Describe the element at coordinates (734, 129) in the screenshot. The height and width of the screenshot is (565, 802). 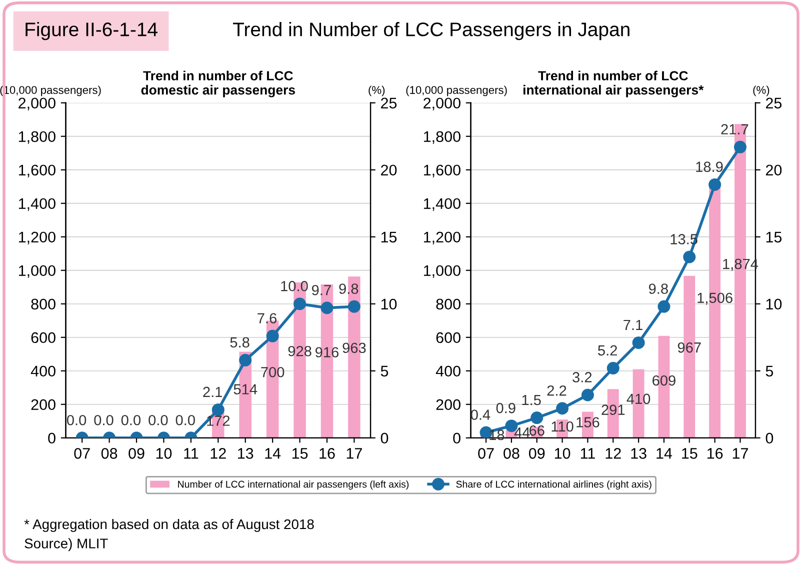
I see `data-label: 21.7` at that location.